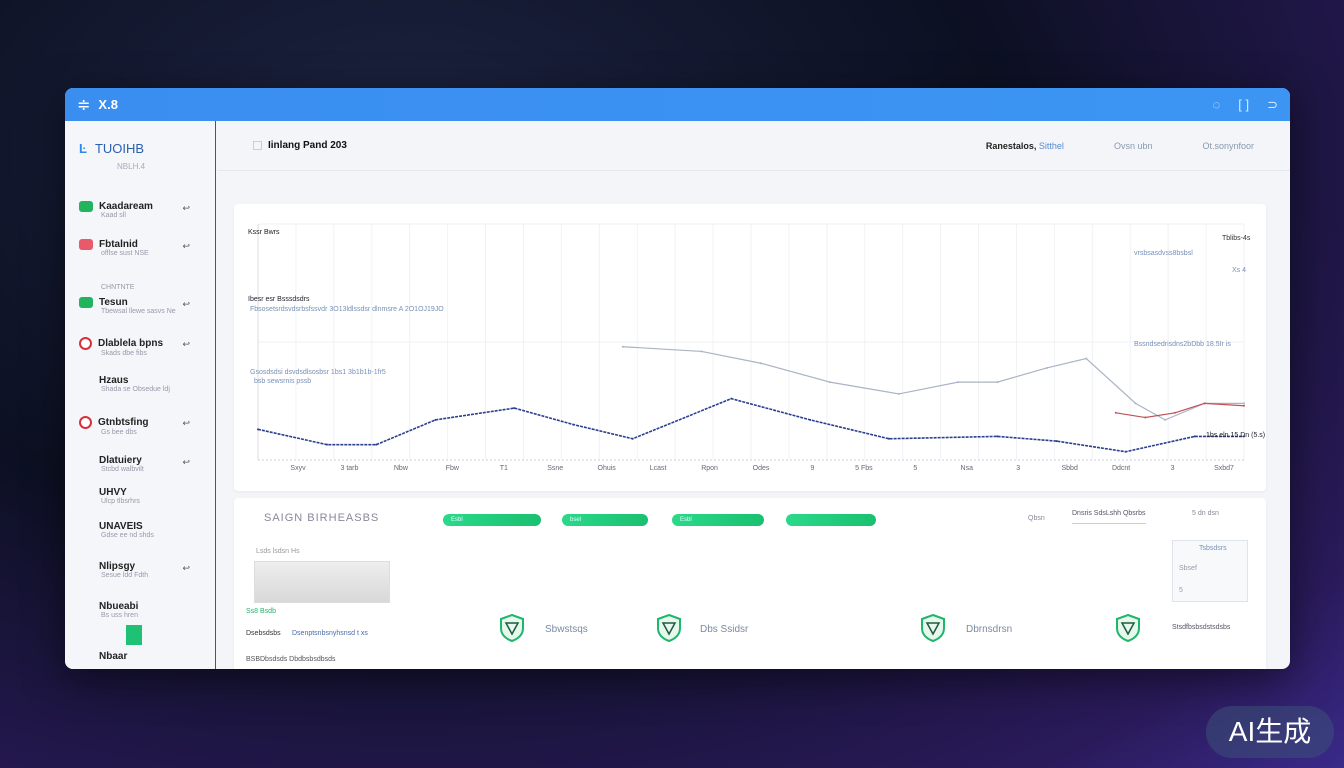 The width and height of the screenshot is (1344, 768). I want to click on row-label: Ss8 Bsdb, so click(261, 611).